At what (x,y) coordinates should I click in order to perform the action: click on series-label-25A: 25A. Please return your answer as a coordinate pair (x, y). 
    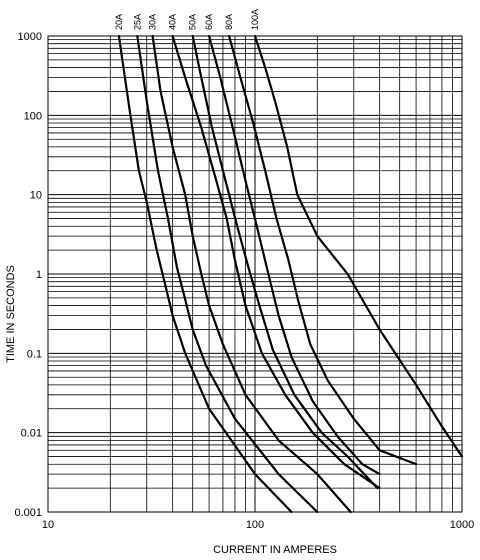
    Looking at the image, I should click on (137, 22).